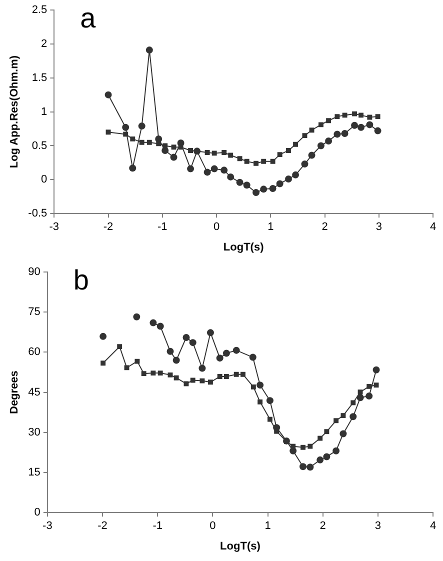 The image size is (443, 561). I want to click on x-tick-label: -1, so click(163, 227).